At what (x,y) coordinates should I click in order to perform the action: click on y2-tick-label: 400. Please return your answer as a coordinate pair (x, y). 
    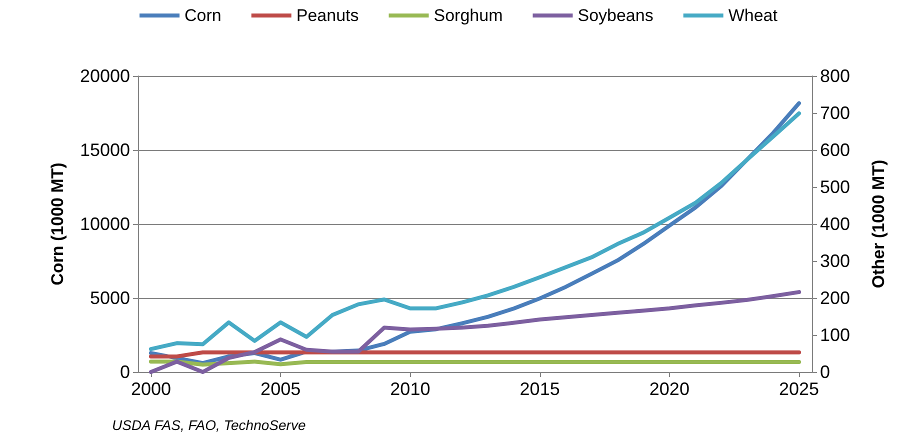
    Looking at the image, I should click on (835, 224).